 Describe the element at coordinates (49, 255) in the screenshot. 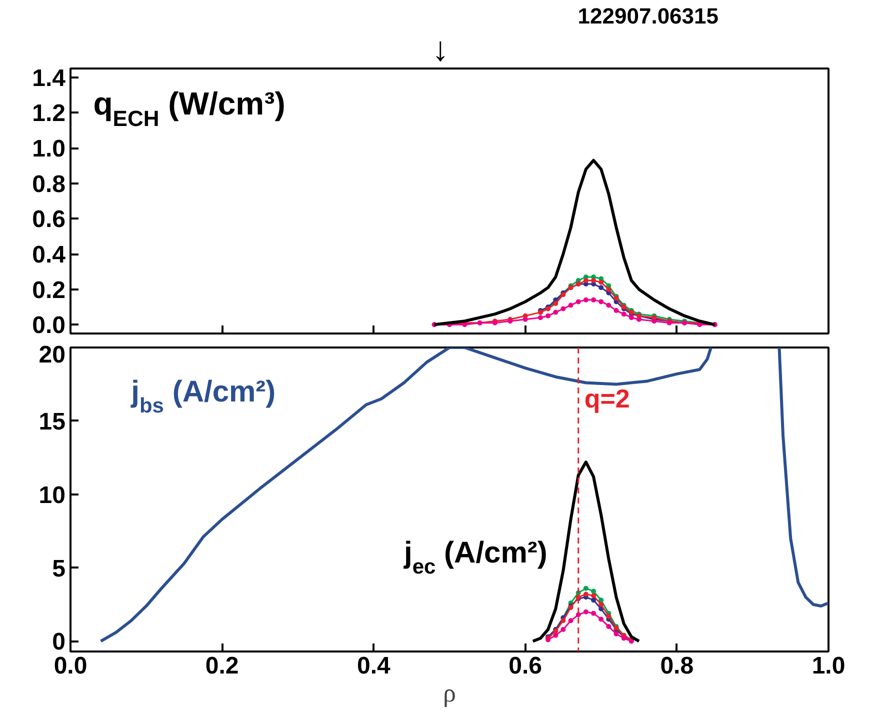

I see `y-tick-label: 0.4` at that location.